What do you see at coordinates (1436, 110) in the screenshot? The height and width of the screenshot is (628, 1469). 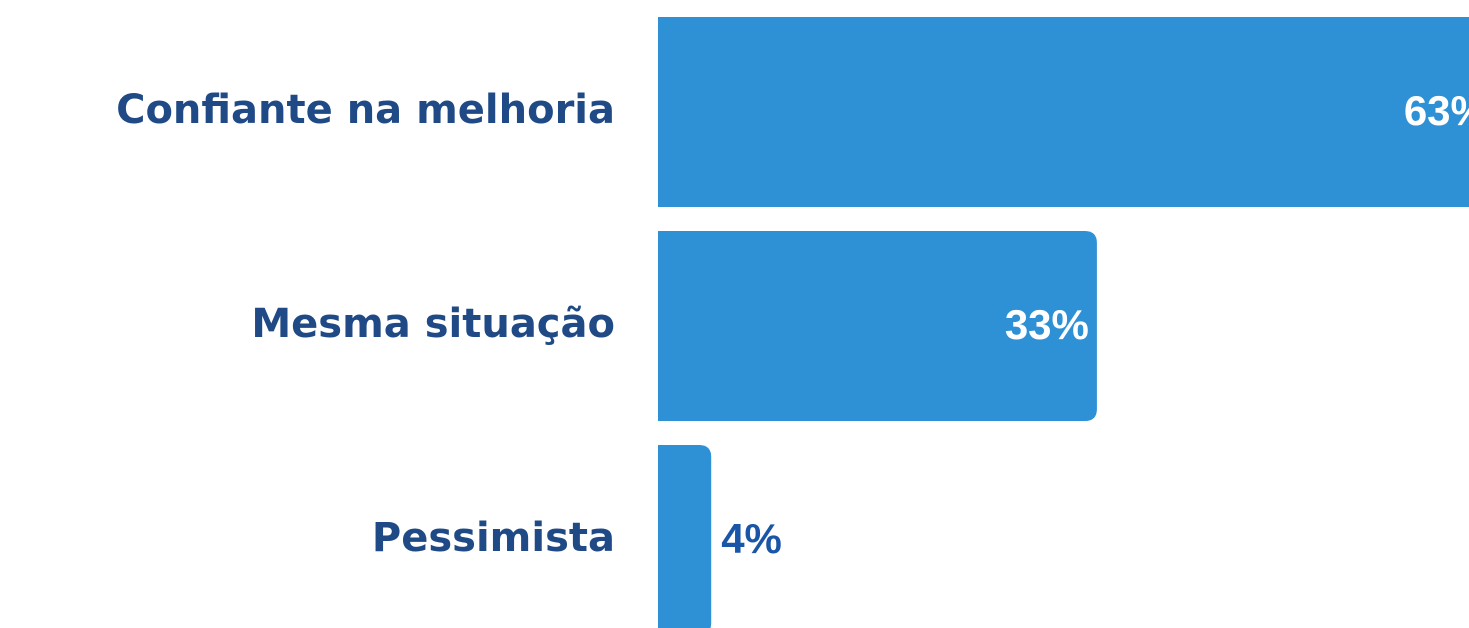 I see `value-label: 63%` at bounding box center [1436, 110].